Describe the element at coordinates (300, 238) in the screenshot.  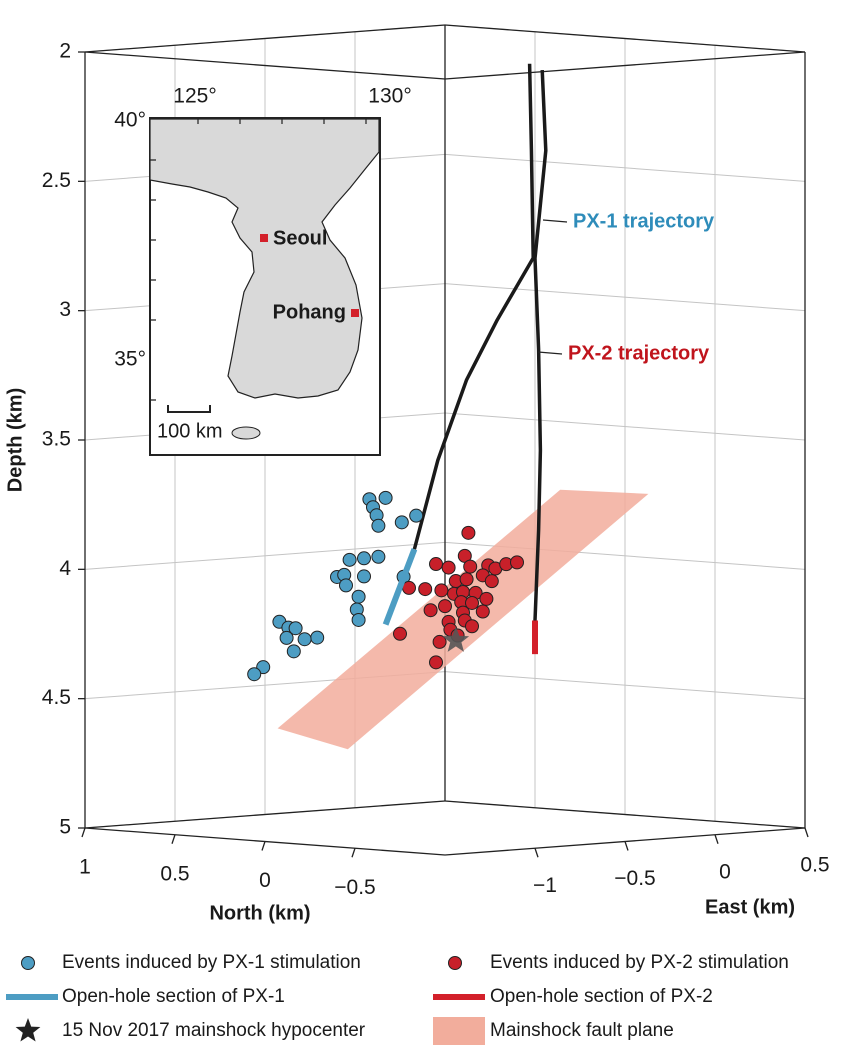
I see `city-label: Seoul` at that location.